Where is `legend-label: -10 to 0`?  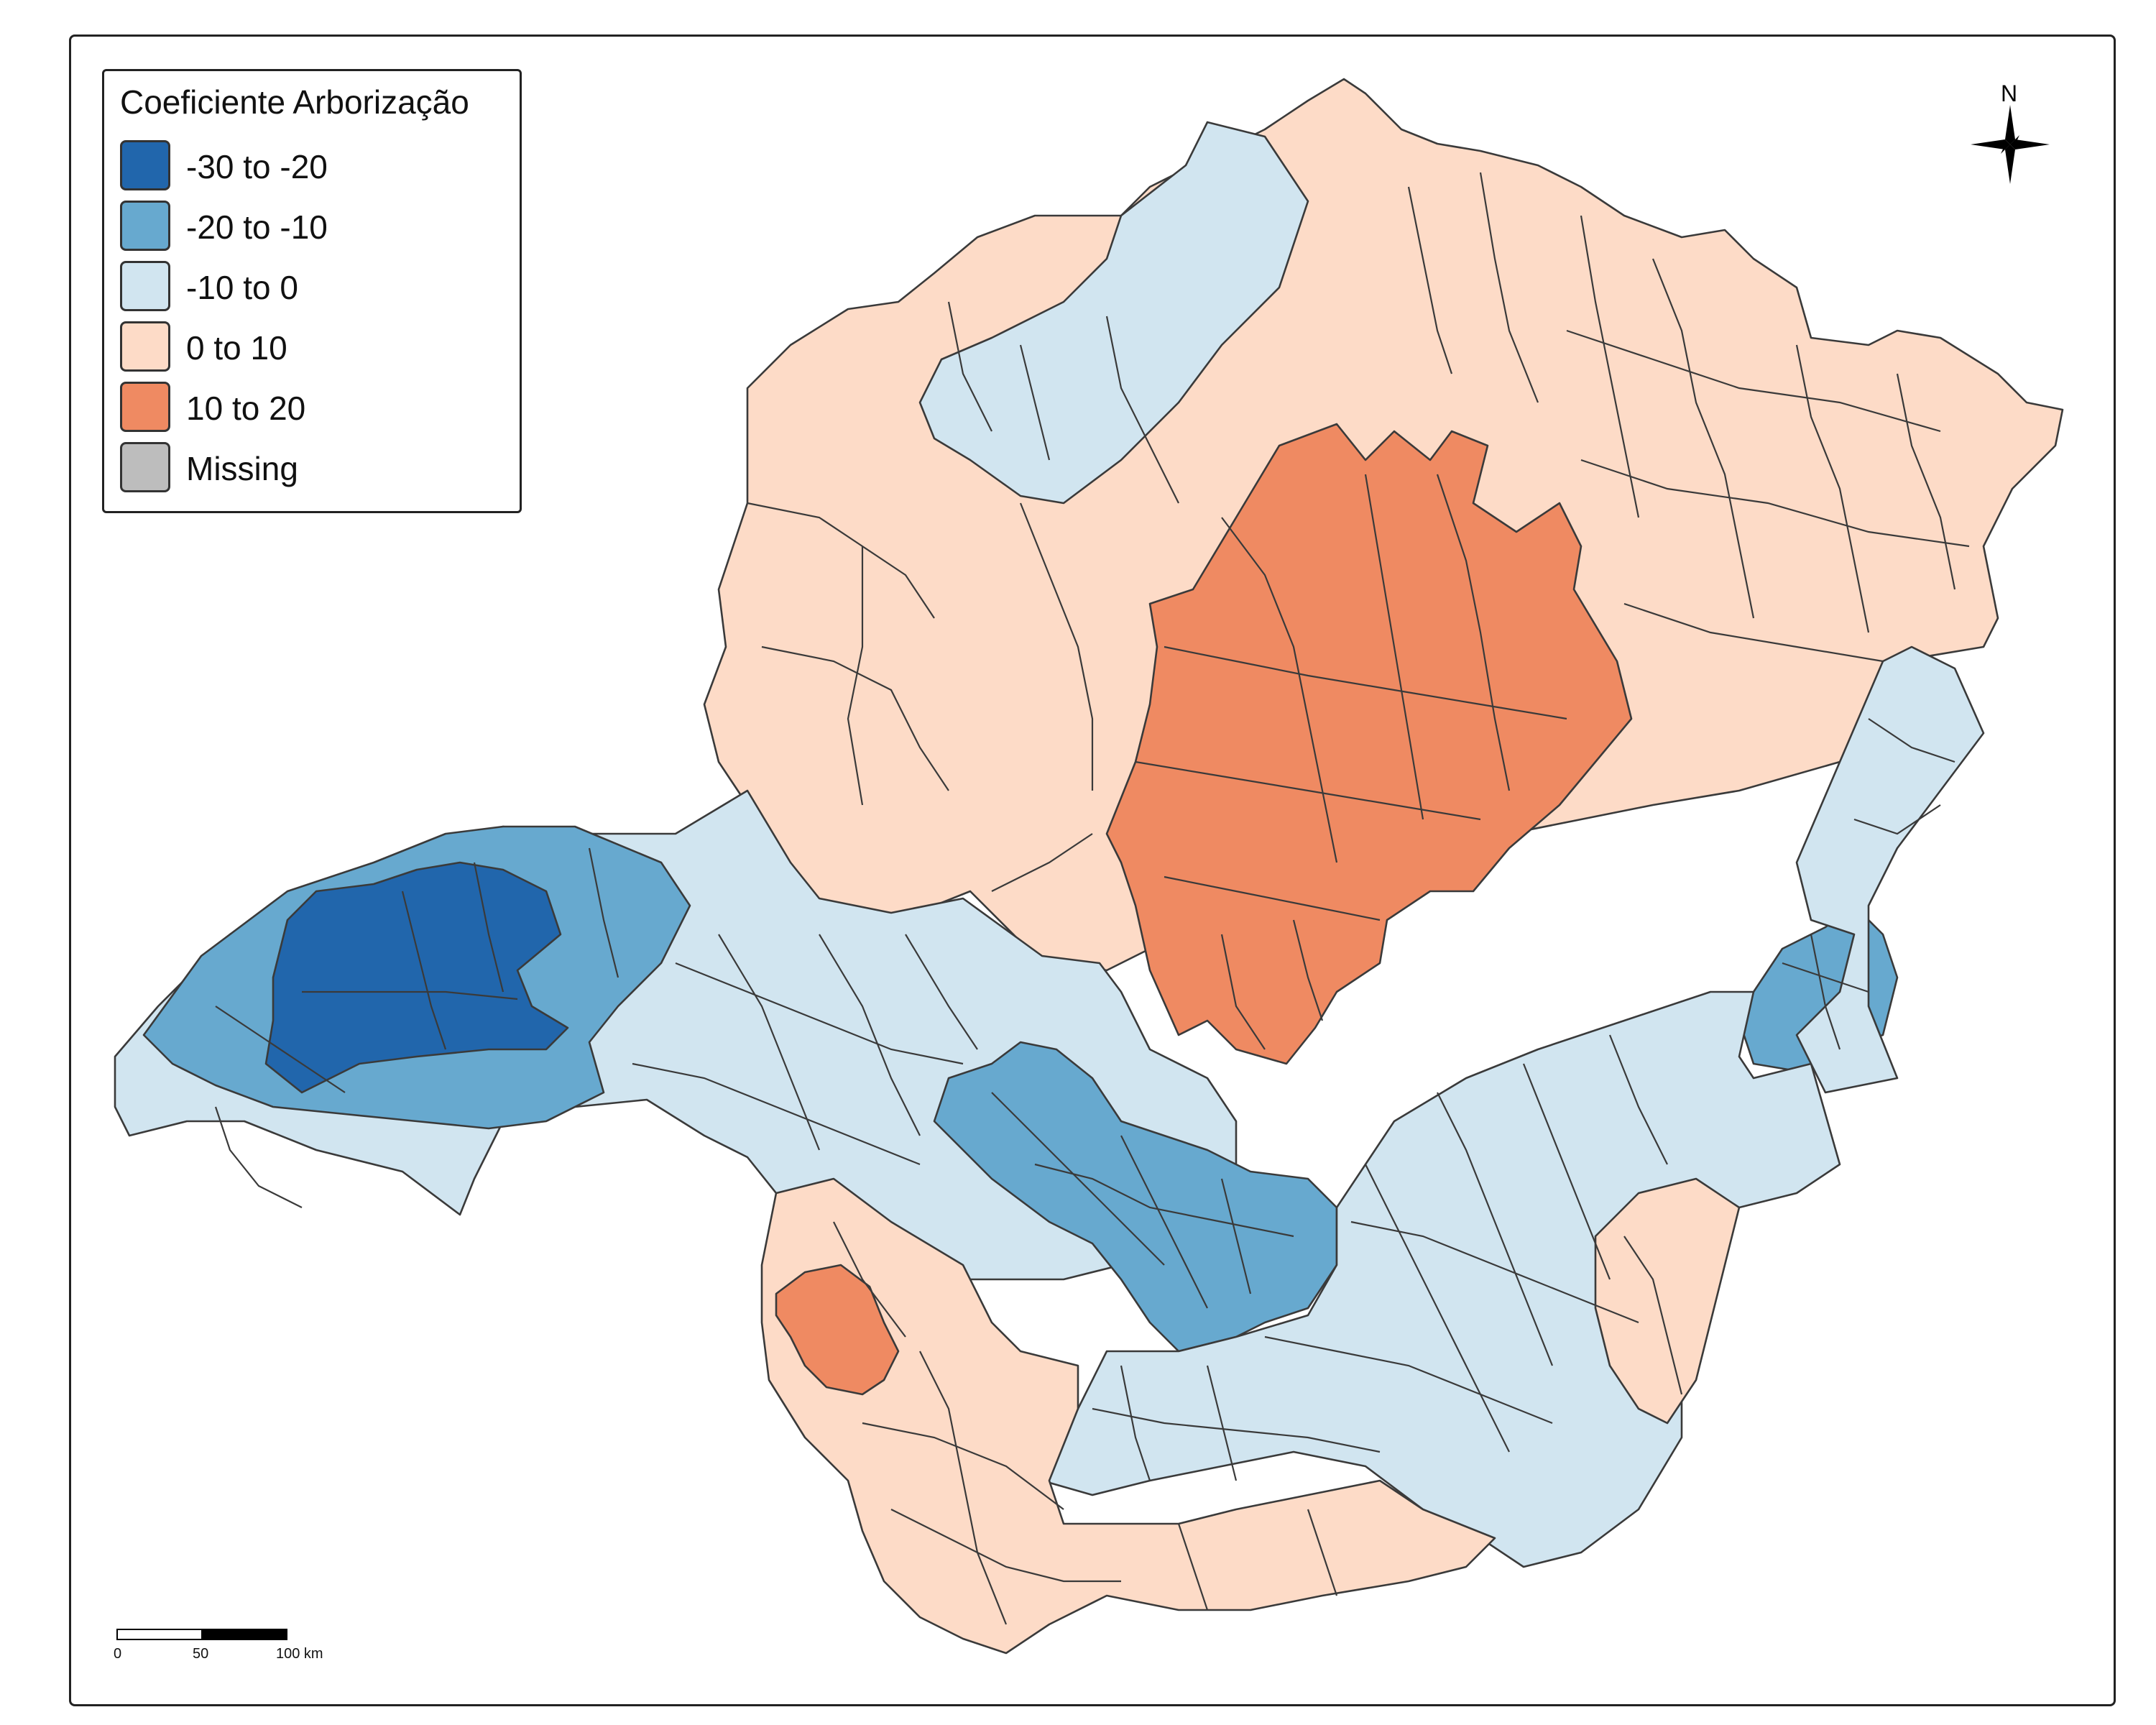
legend-label: -10 to 0 is located at coordinates (242, 287).